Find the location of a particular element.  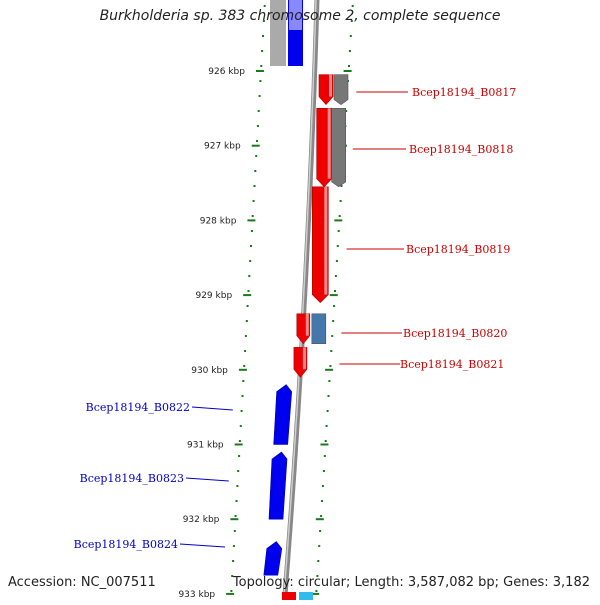

gene-label-reverse: Bcep18194_B0824 is located at coordinates (126, 544).